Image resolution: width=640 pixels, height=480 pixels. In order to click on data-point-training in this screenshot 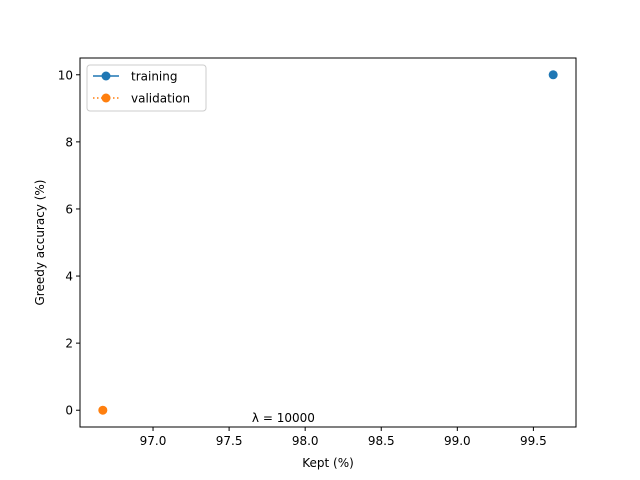, I will do `click(553, 75)`.